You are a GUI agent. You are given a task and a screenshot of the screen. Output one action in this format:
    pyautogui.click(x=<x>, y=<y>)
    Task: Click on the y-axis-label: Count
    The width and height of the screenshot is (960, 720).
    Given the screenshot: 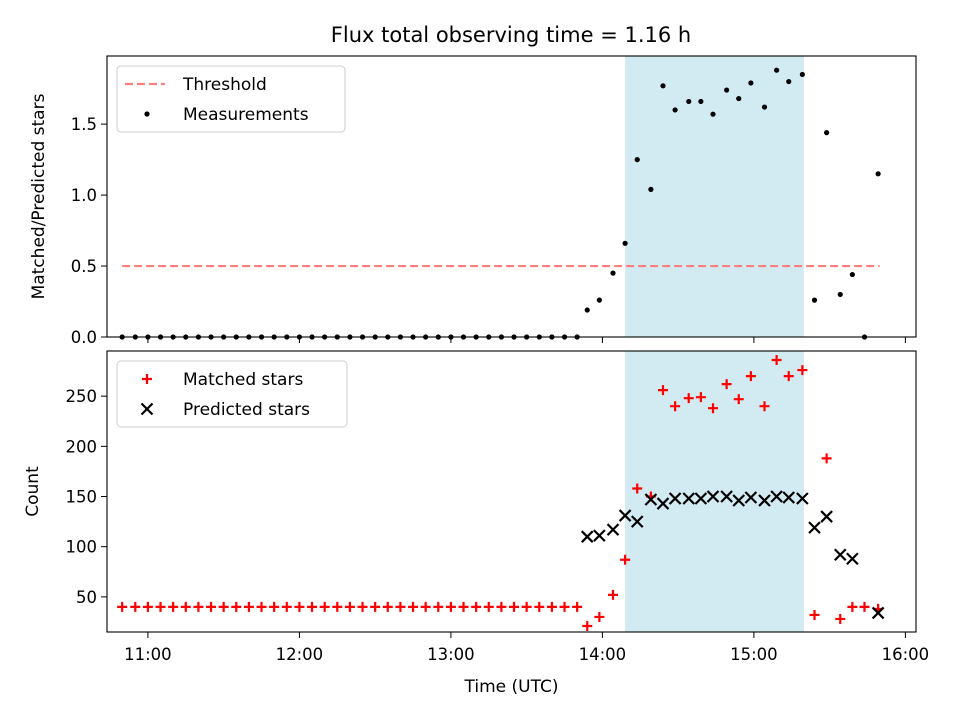 What is the action you would take?
    pyautogui.click(x=33, y=491)
    